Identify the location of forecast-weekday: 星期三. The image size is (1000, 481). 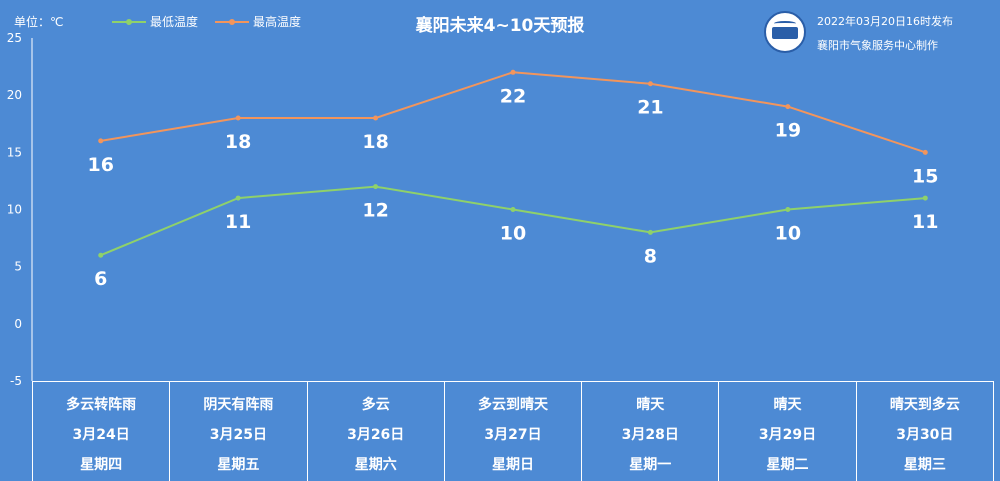
(924, 465).